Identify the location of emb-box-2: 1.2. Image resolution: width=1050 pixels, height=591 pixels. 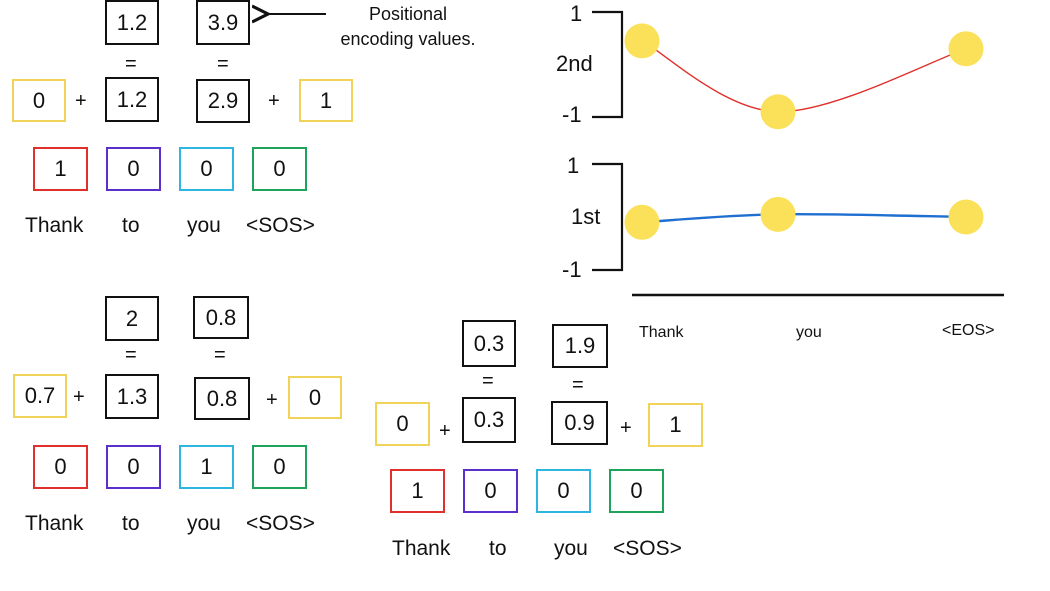
(132, 99).